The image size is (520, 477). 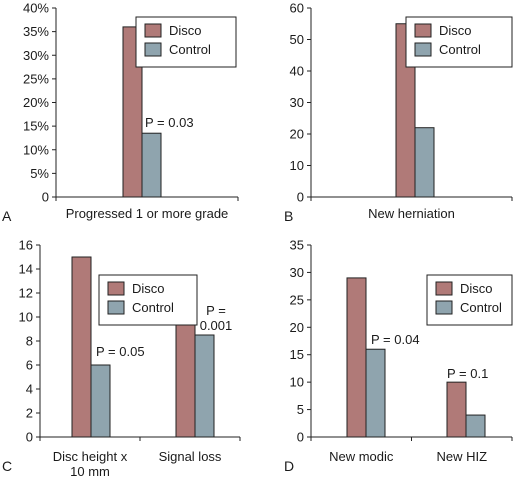 What do you see at coordinates (26, 293) in the screenshot?
I see `y-tick-label: 12` at bounding box center [26, 293].